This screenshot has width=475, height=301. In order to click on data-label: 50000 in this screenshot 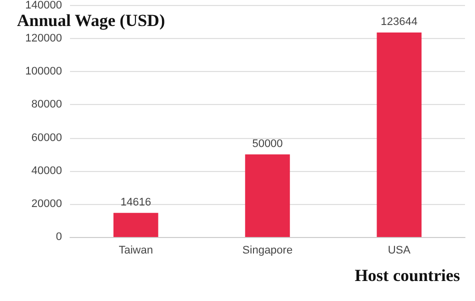, I will do `click(267, 144)`.